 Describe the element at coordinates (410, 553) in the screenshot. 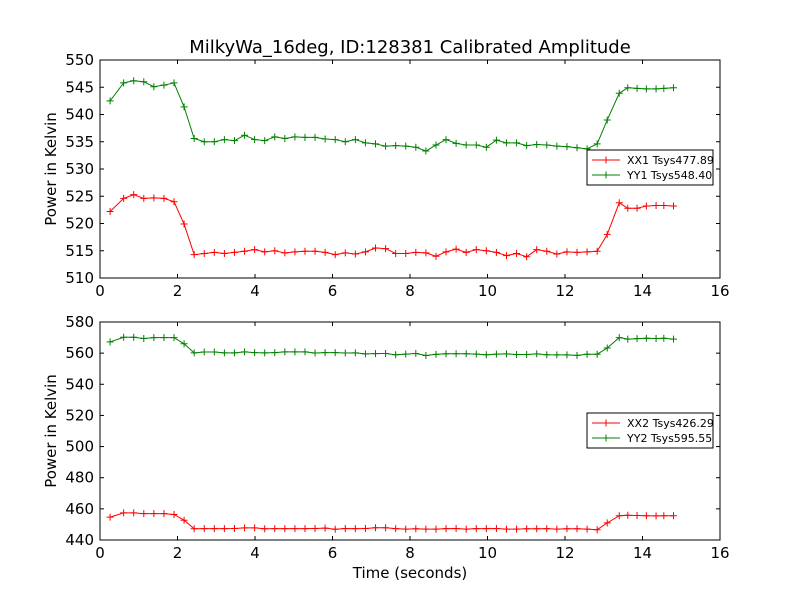

I see `bottom-x-tick-label: 8` at that location.